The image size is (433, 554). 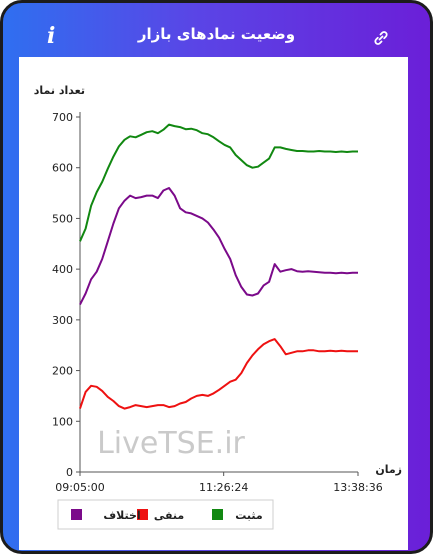 What do you see at coordinates (121, 515) in the screenshot?
I see `legend-label: اختلاف` at bounding box center [121, 515].